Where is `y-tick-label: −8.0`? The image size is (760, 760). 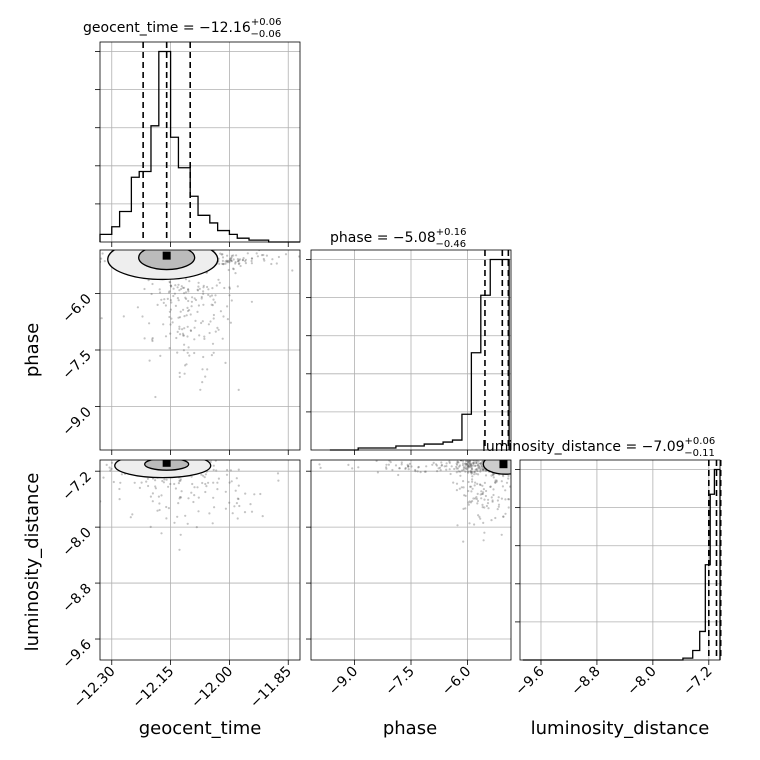 y-tick-label: −8.0 is located at coordinates (76, 542).